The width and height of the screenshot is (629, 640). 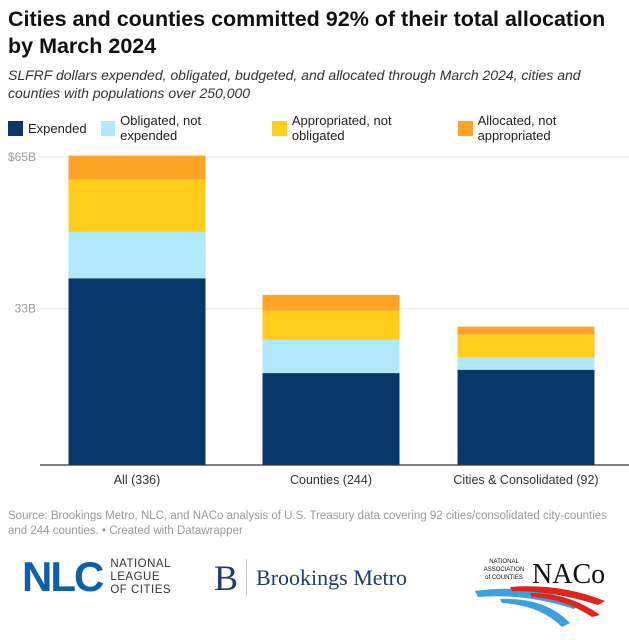 I want to click on x-tick-label: Counties (244), so click(x=331, y=480).